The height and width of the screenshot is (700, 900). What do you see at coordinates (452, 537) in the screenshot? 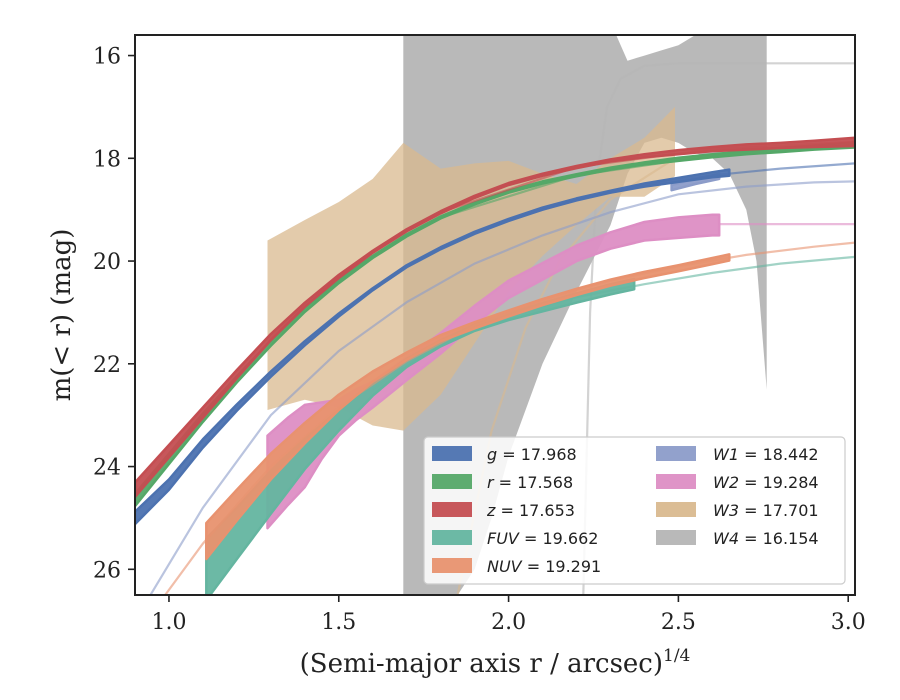
I see `legend-swatch-fuv` at bounding box center [452, 537].